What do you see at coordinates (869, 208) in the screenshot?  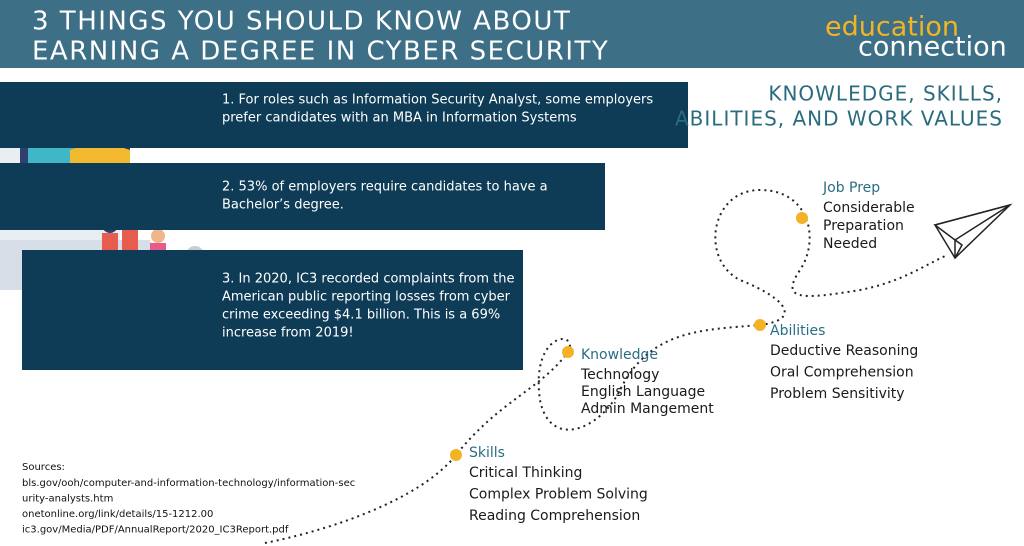 I see `milestone-item: Considerable` at bounding box center [869, 208].